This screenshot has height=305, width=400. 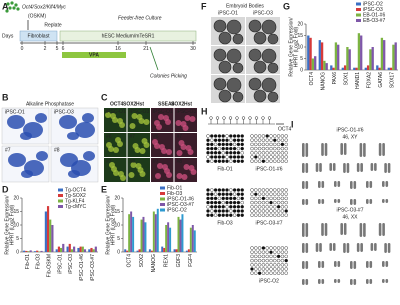 What do you see at coordinates (133, 162) in the screenshot?
I see `cell-label: #8` at bounding box center [133, 162].